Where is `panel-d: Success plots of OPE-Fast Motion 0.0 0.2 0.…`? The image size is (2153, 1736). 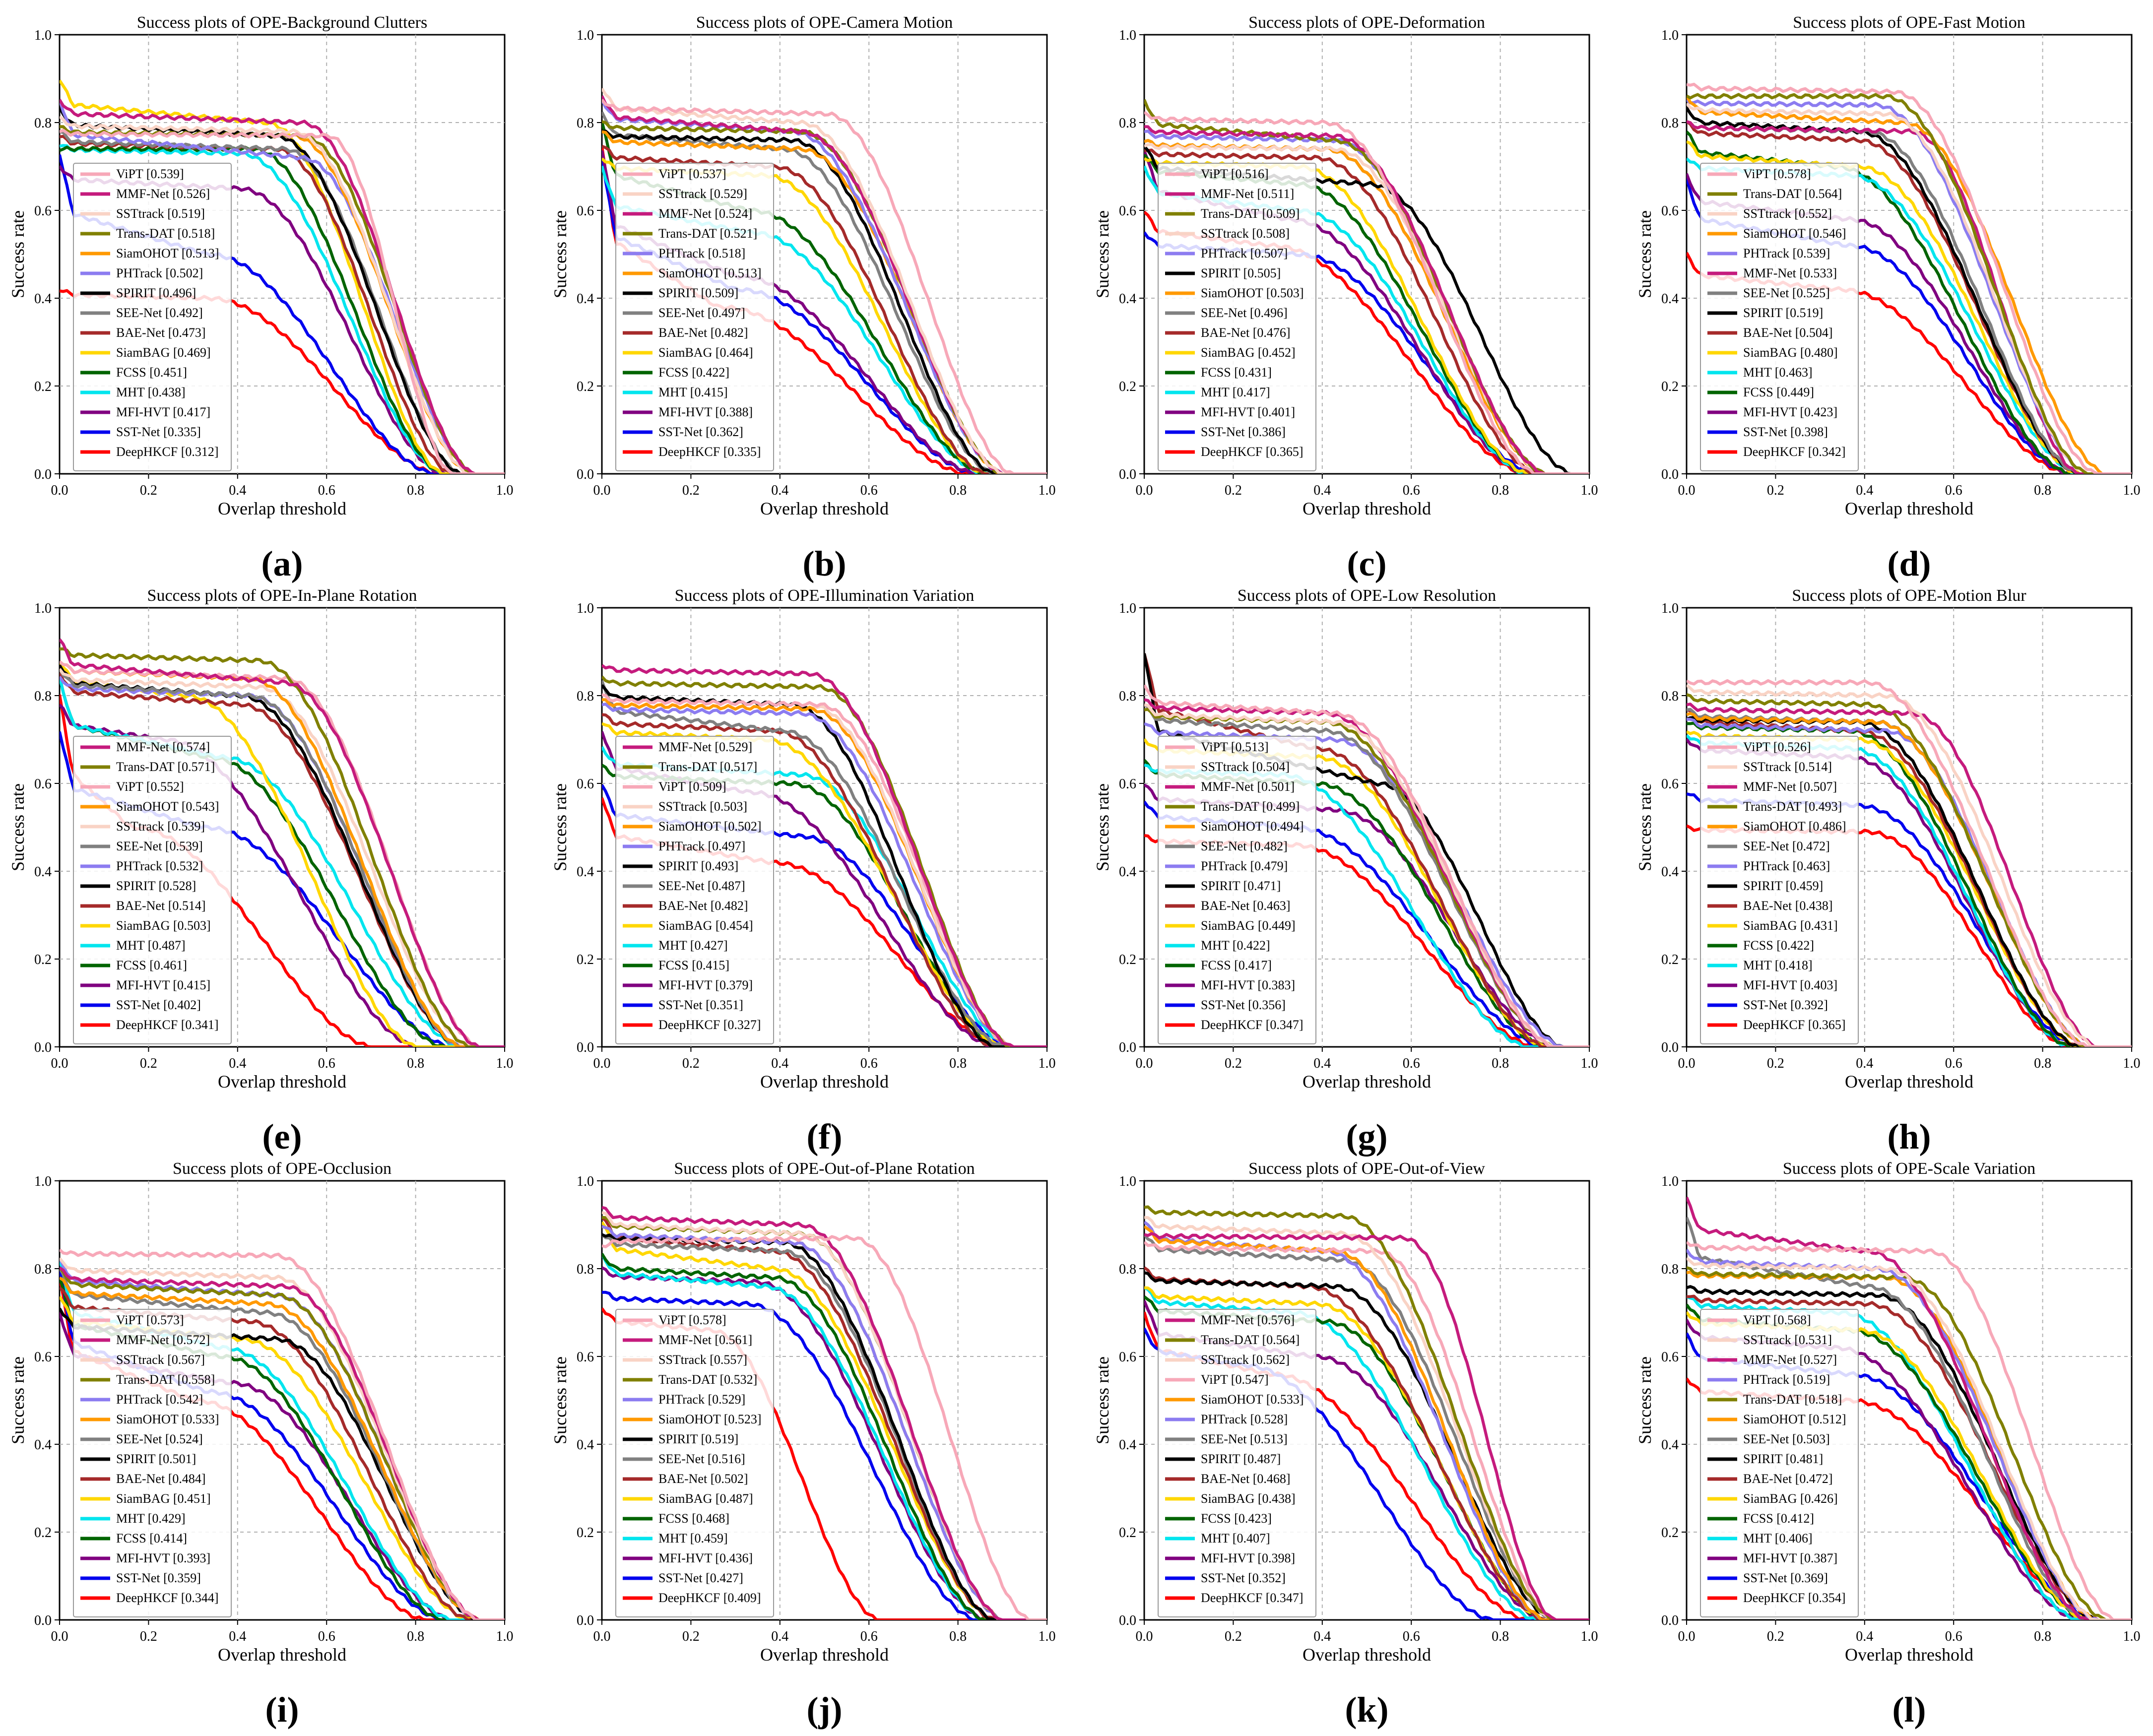
panel-d: Success plots of OPE-Fast Motion 0.0 0.2 0.… is located at coordinates (1888, 298).